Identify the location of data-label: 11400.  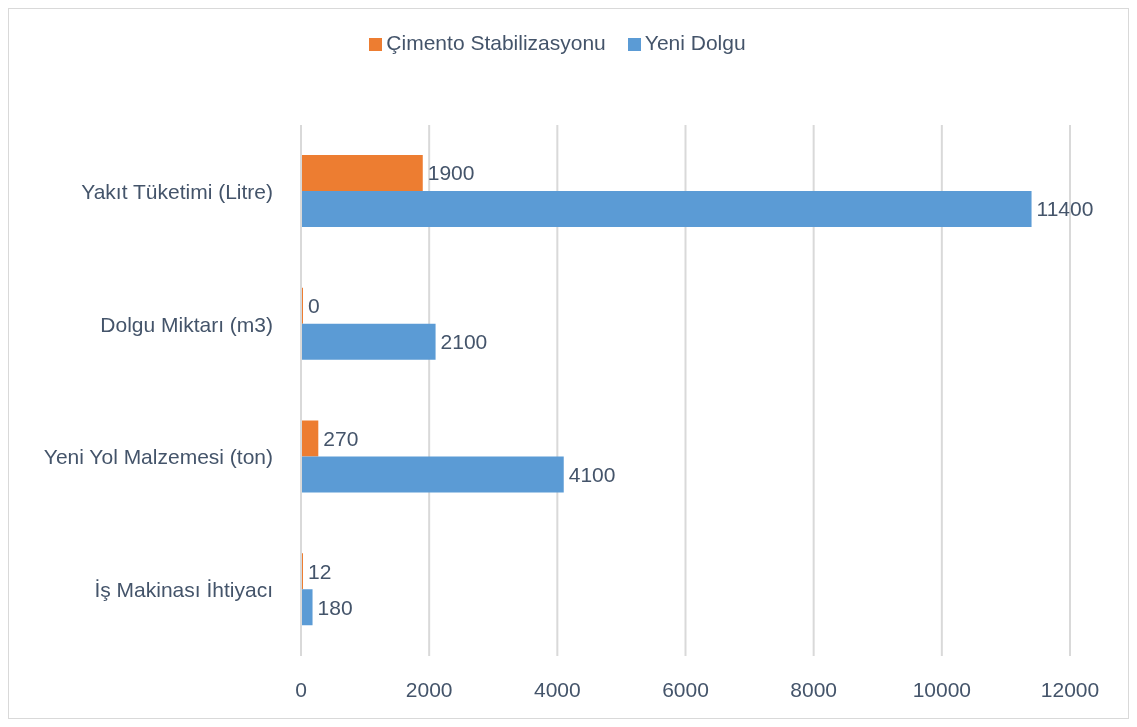
(1065, 209).